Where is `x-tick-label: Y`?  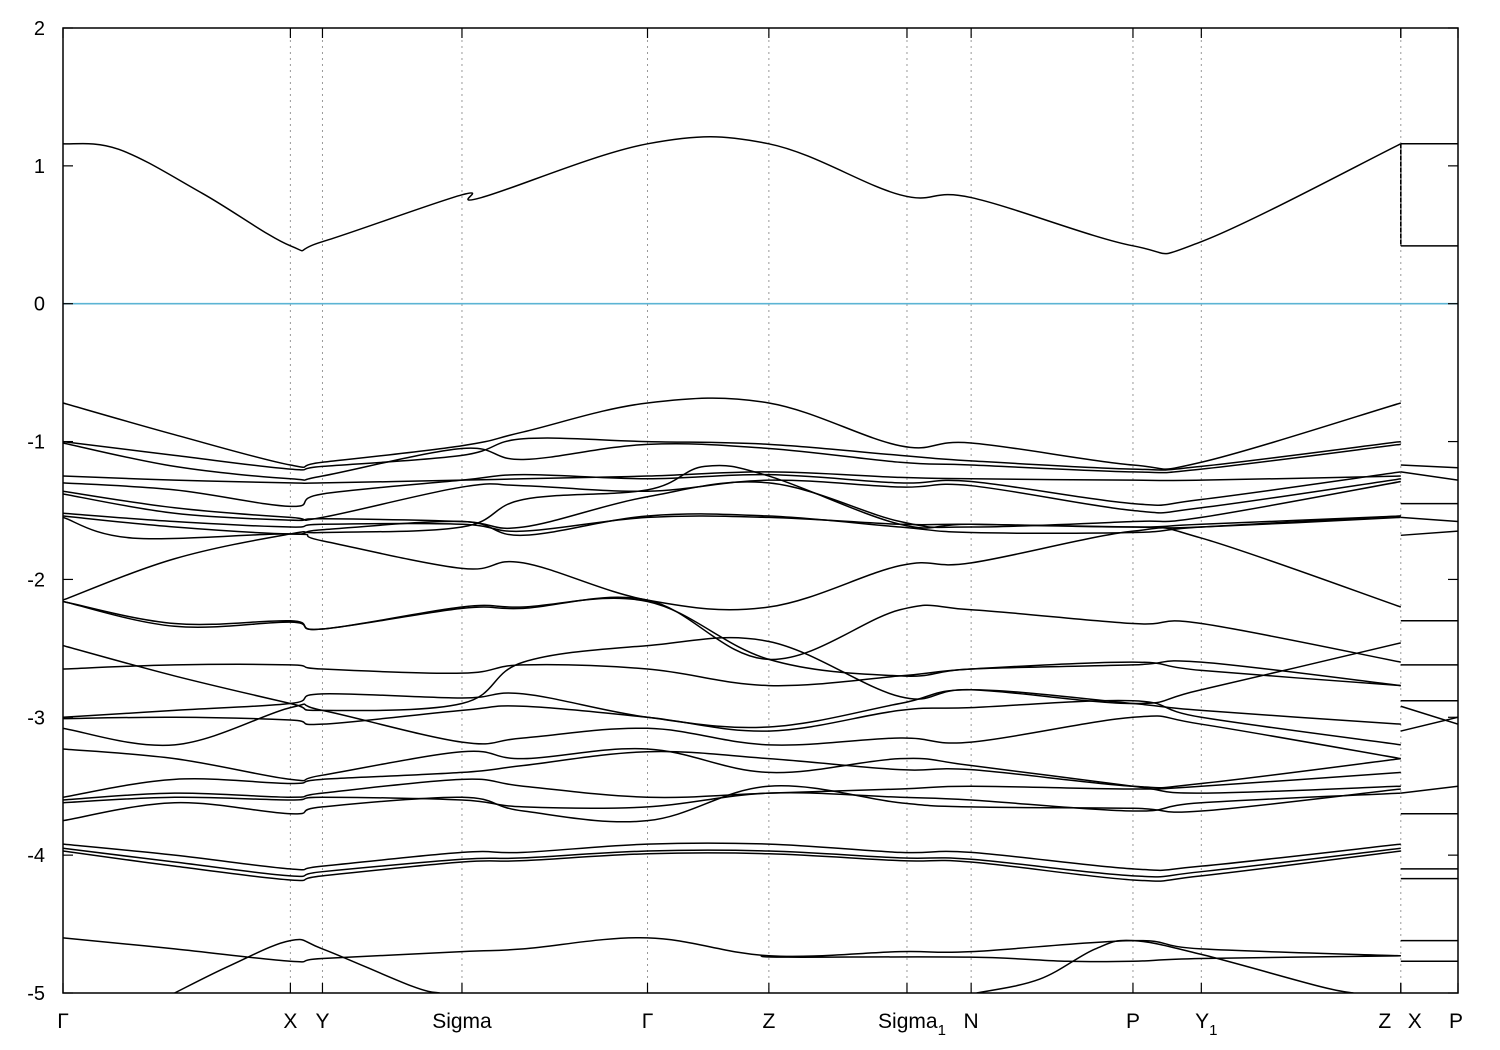
x-tick-label: Y is located at coordinates (322, 1021).